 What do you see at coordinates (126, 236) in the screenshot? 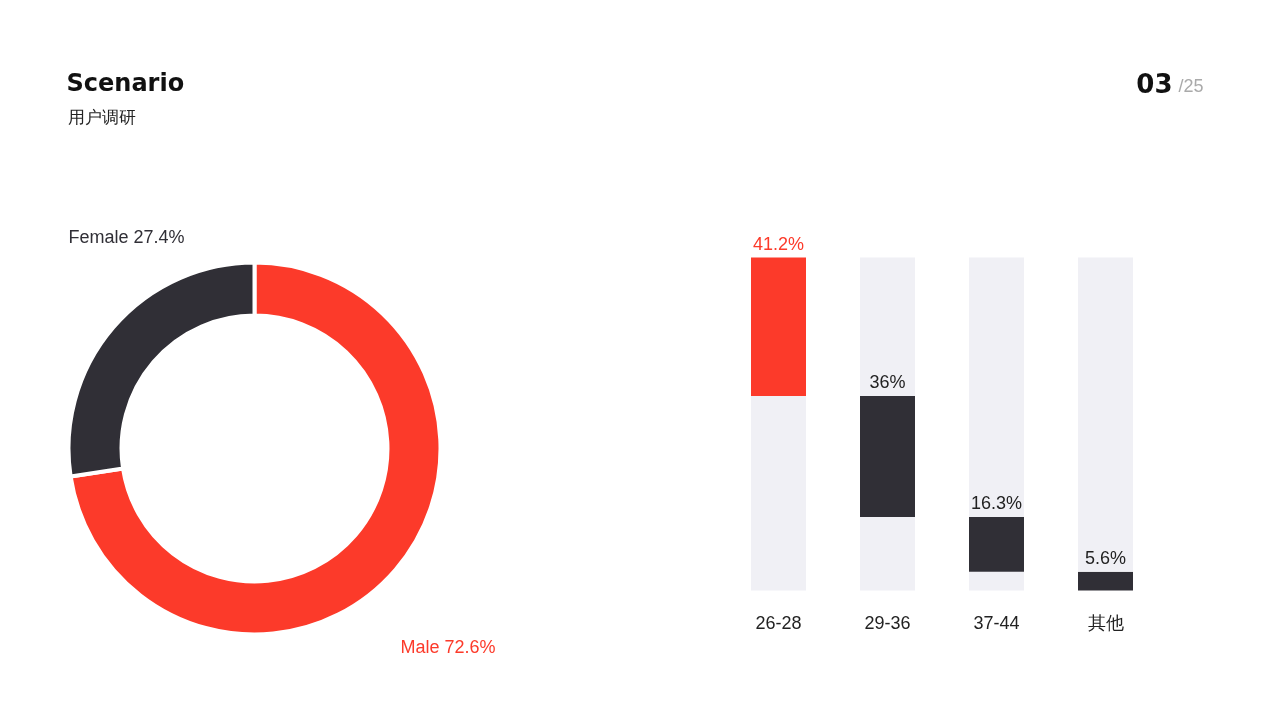
I see `slice-label: Female 27.4%` at bounding box center [126, 236].